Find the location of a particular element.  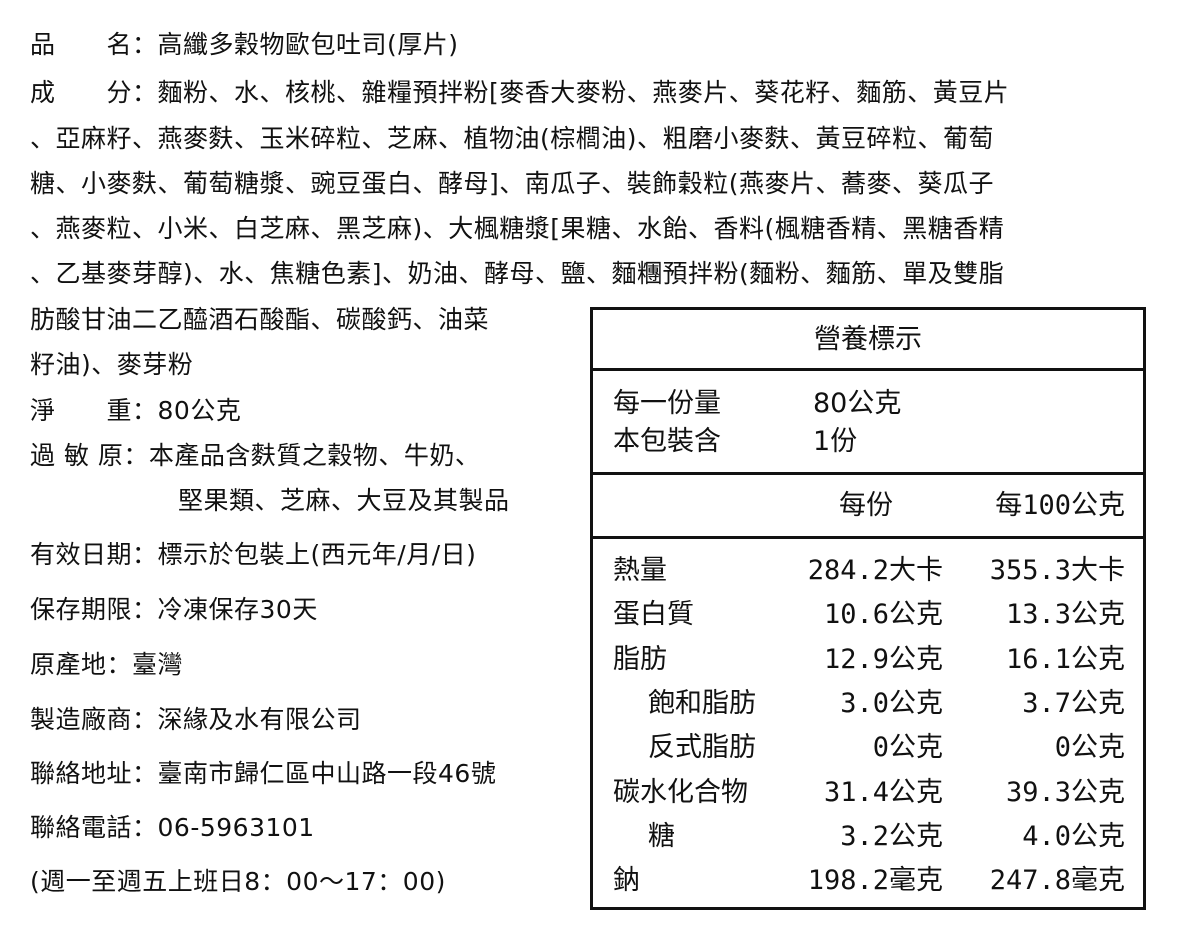

ingredients-line-4: 、燕麥粒、小米、白芝麻、黑芝麻)、大楓糖漿[果糖、水飴、香料(楓糖香精、黑糖香精 is located at coordinates (517, 228).